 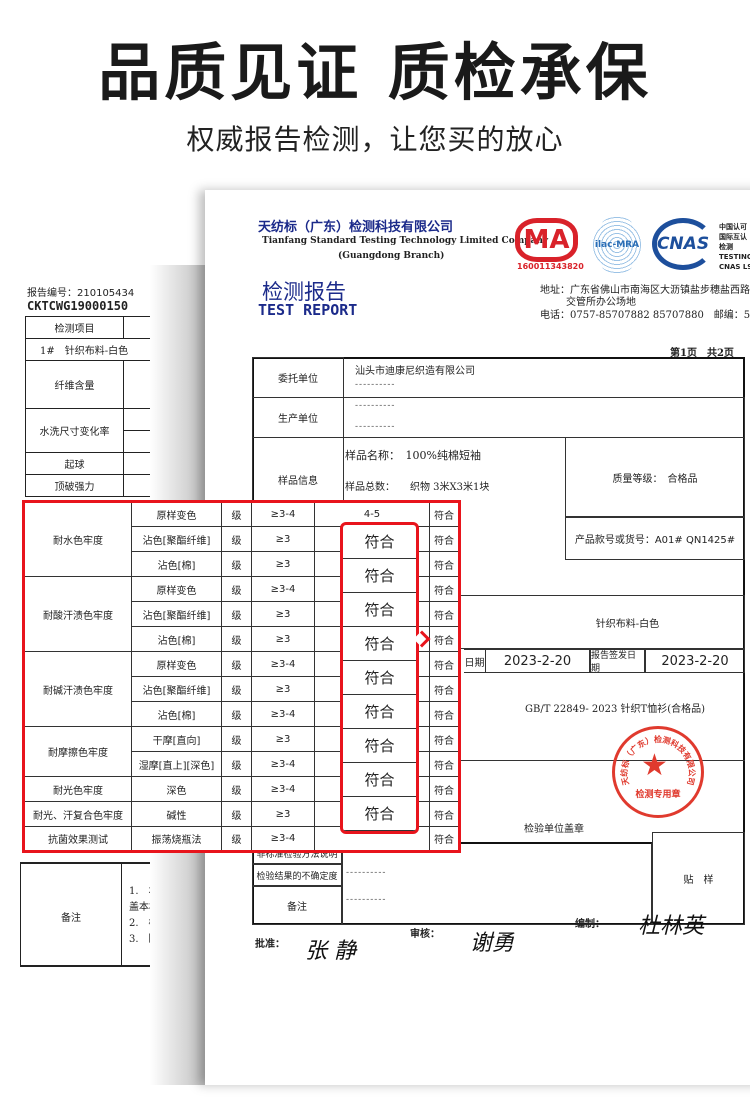 What do you see at coordinates (683, 244) in the screenshot?
I see `cnas-logo: CNAS` at bounding box center [683, 244].